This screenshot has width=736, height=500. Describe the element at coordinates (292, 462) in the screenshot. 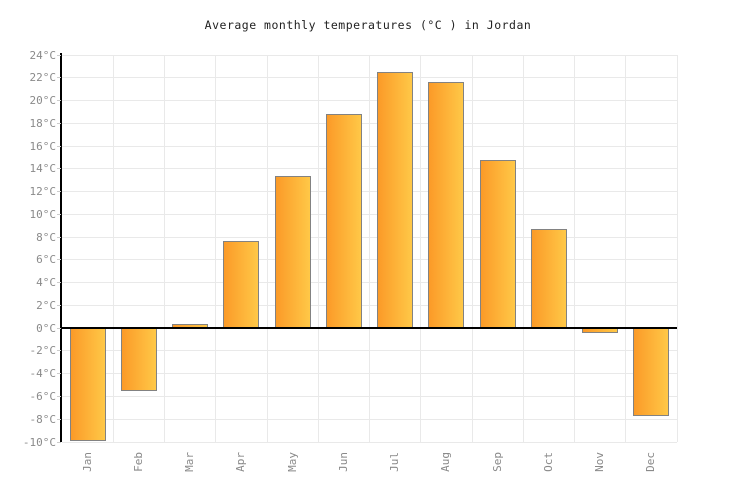

I see `x-axis-label-text: May` at that location.